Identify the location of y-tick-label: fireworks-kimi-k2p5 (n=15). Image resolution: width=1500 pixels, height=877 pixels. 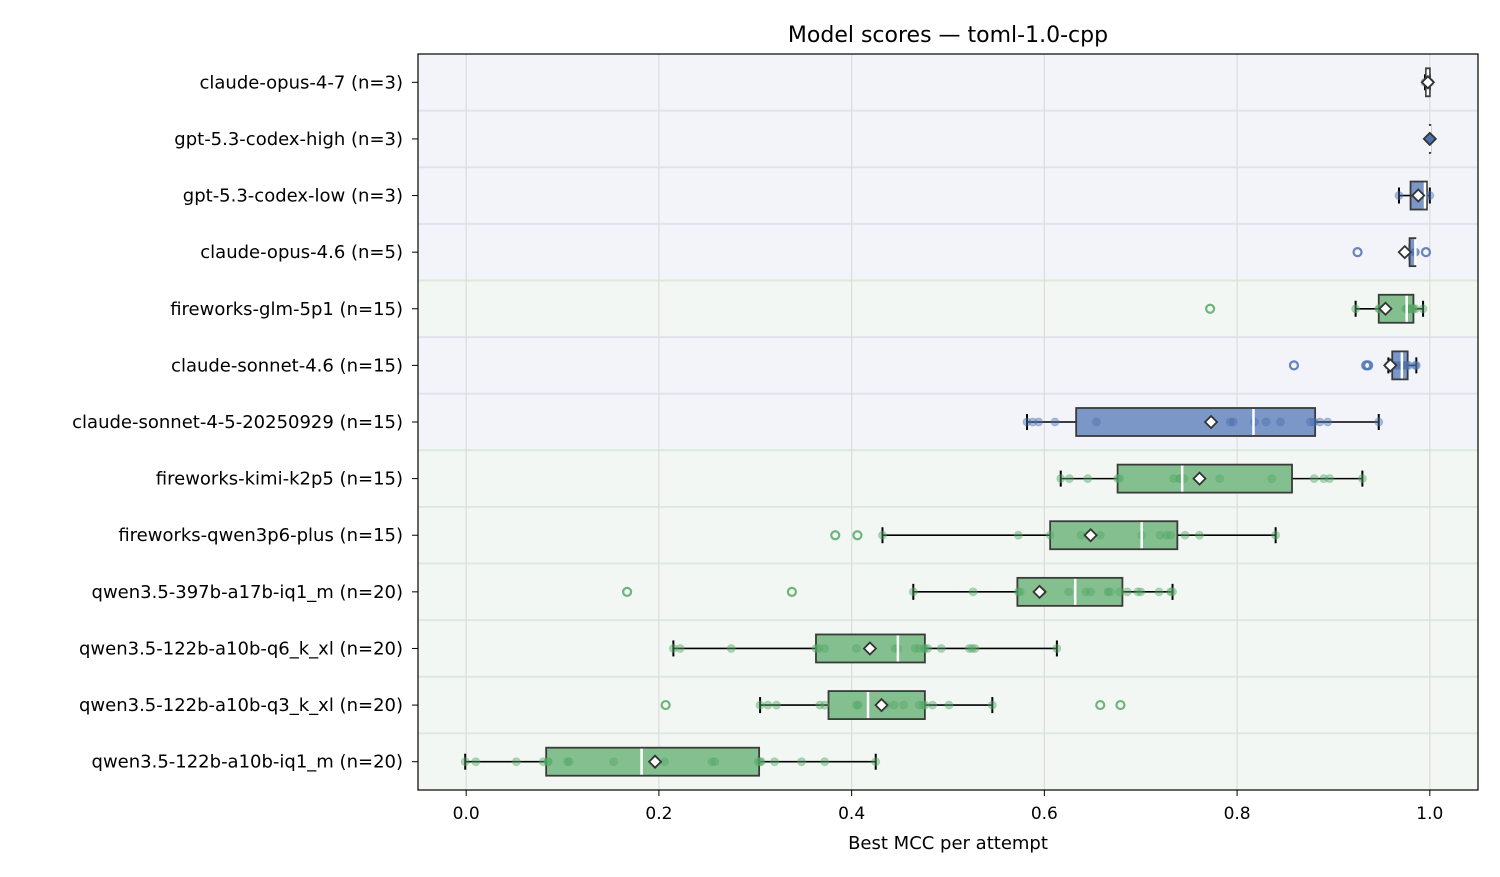
(279, 479).